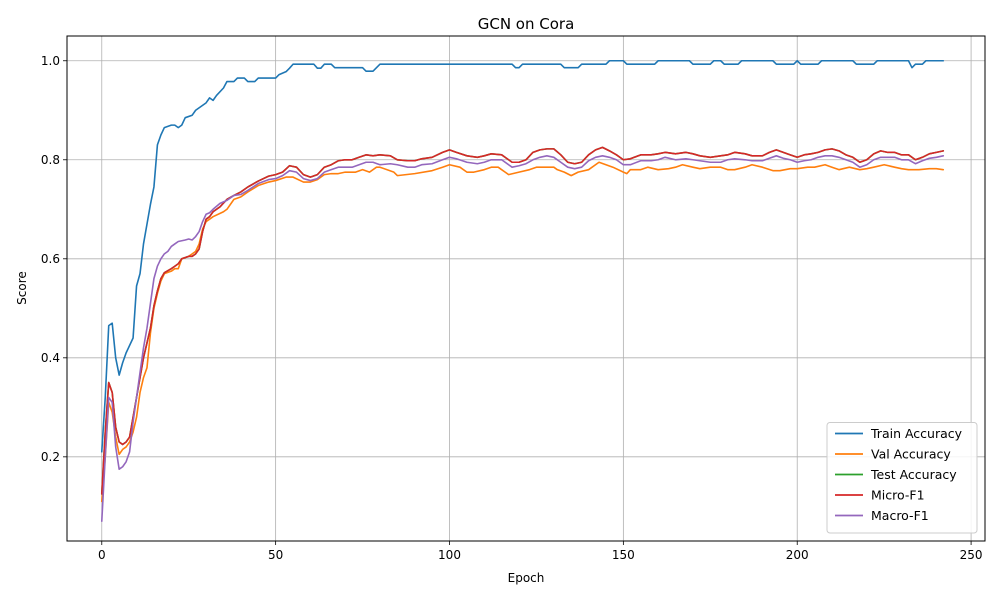 This screenshot has height=600, width=1000. What do you see at coordinates (22, 288) in the screenshot?
I see `y-axis-label: Score` at bounding box center [22, 288].